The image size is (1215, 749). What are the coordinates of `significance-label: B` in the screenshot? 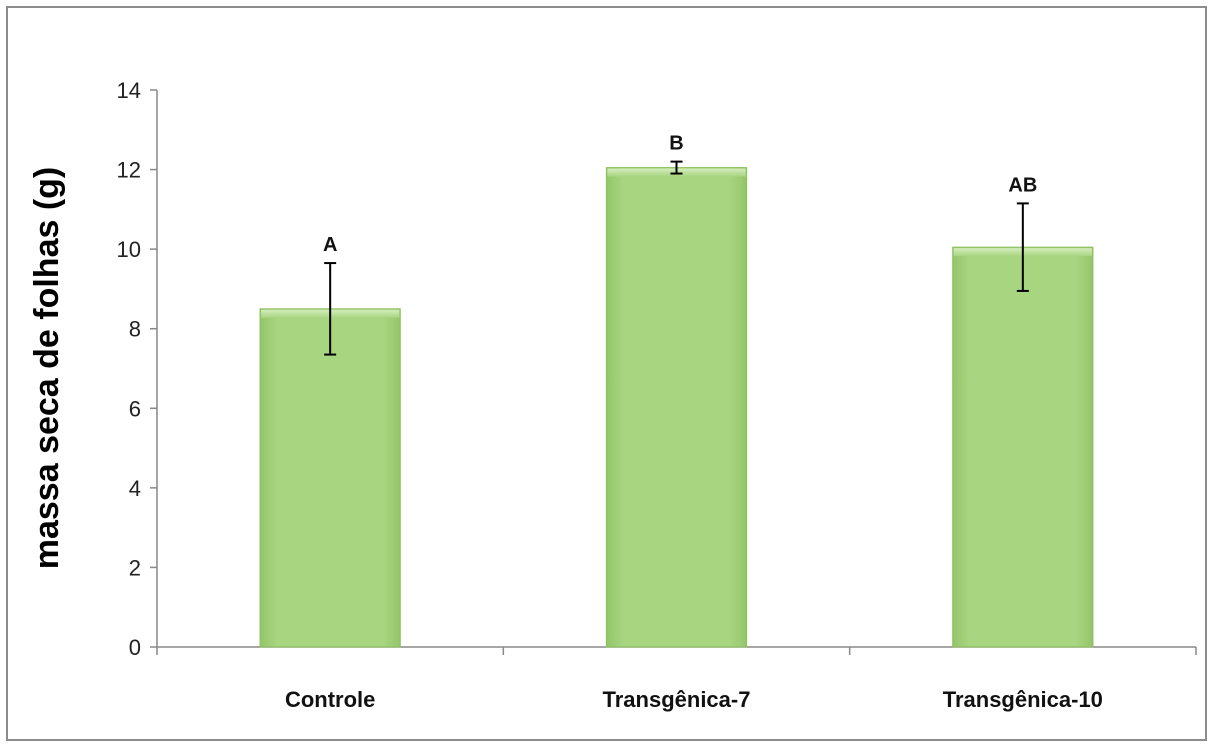 It's located at (676, 144).